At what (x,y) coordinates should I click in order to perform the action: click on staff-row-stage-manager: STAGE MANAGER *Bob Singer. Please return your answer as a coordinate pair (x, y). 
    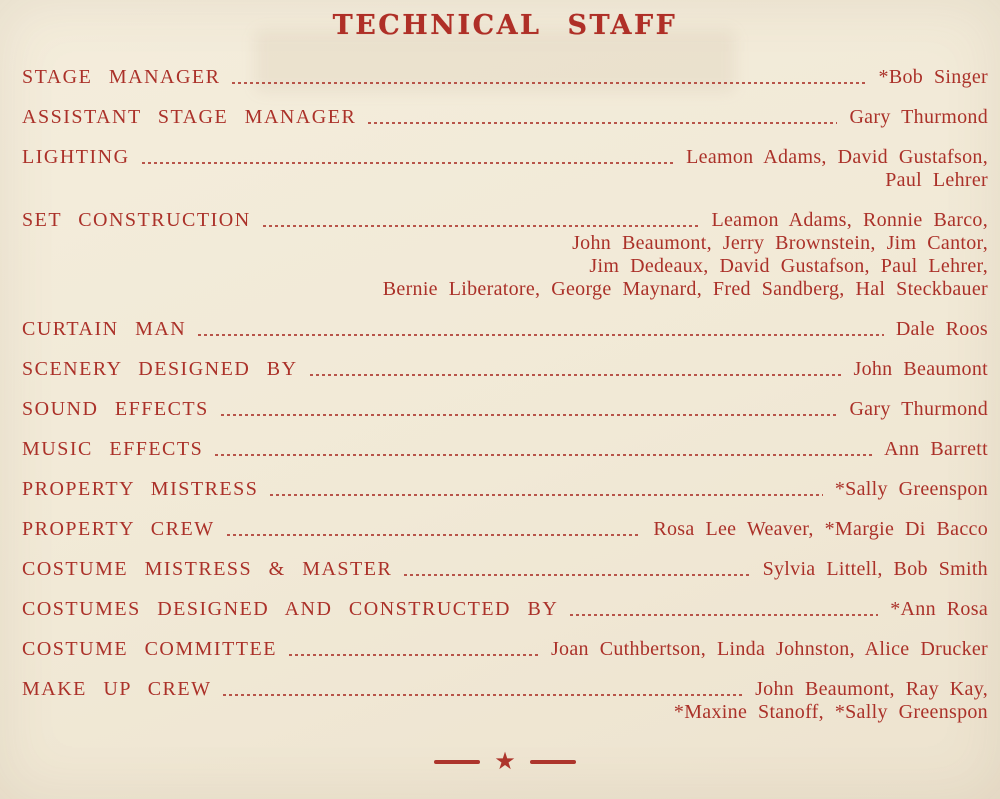
    Looking at the image, I should click on (505, 77).